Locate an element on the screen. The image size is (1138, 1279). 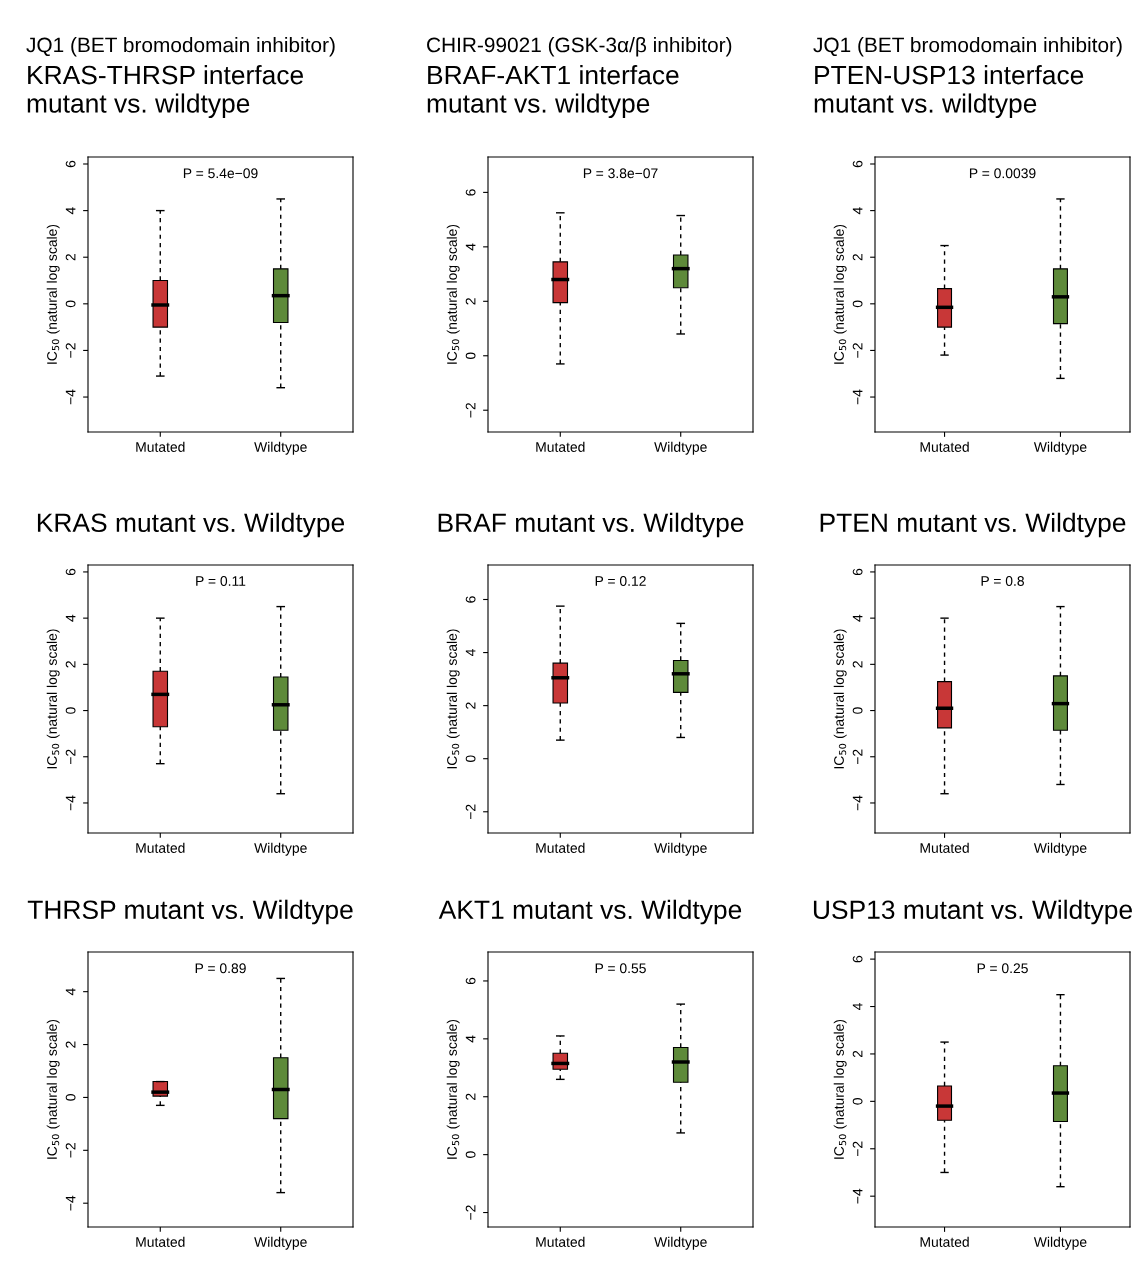
chart-title: CHIR-99021 (GSK-3α/β inhibitor) is located at coordinates (579, 47).